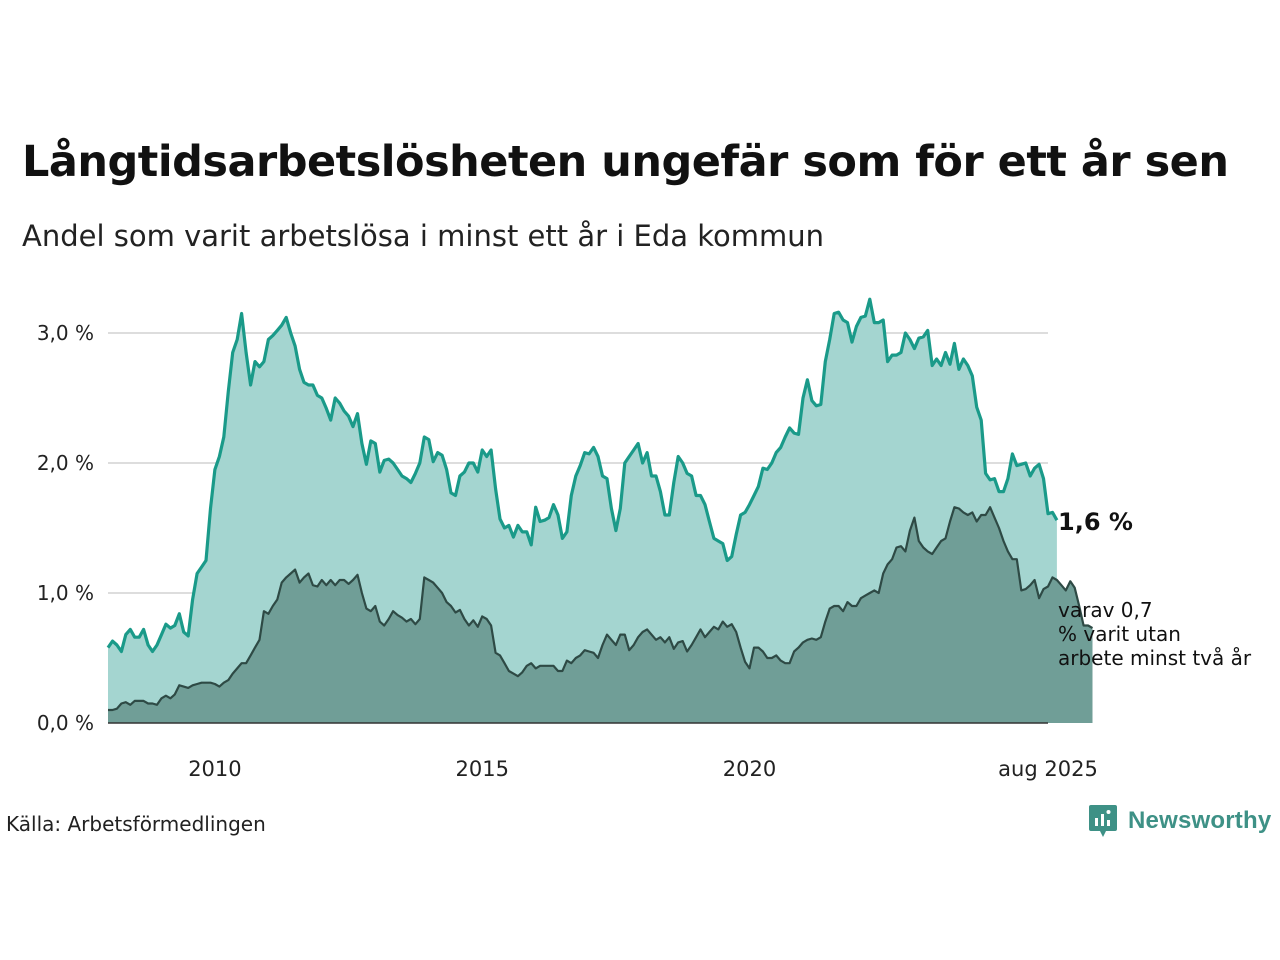 This screenshot has width=1280, height=960. I want to click on y-tick-label: 0,0 %, so click(65, 723).